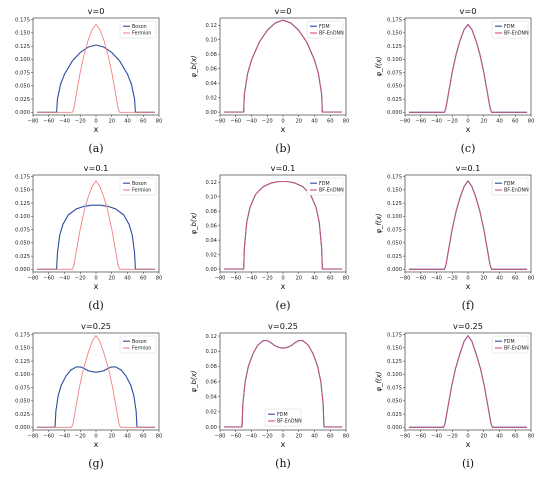 This screenshot has width=550, height=479. I want to click on y-tick-label: 0.000, so click(22, 113).